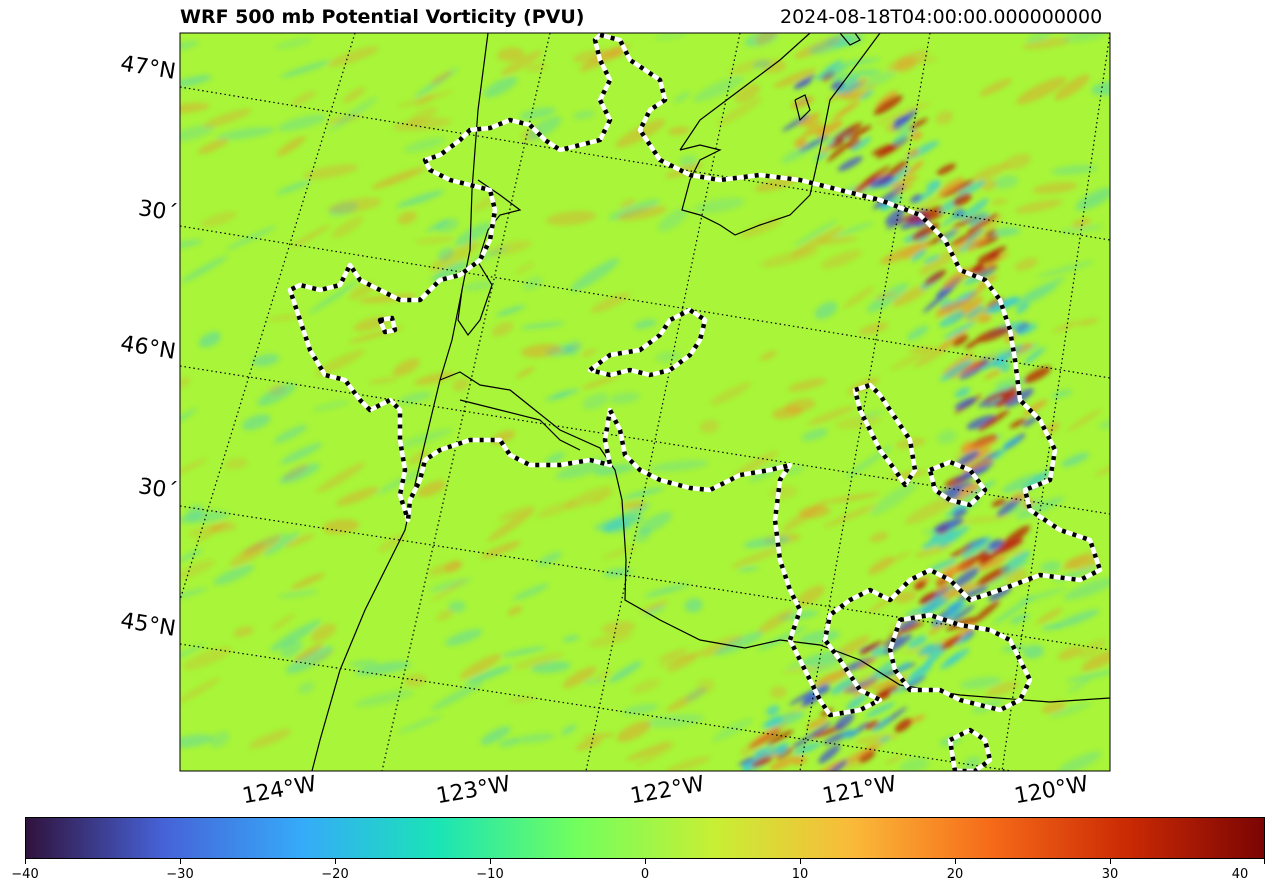 This screenshot has height=893, width=1283. Describe the element at coordinates (885, 435) in the screenshot. I see `pv-contour-line` at that location.